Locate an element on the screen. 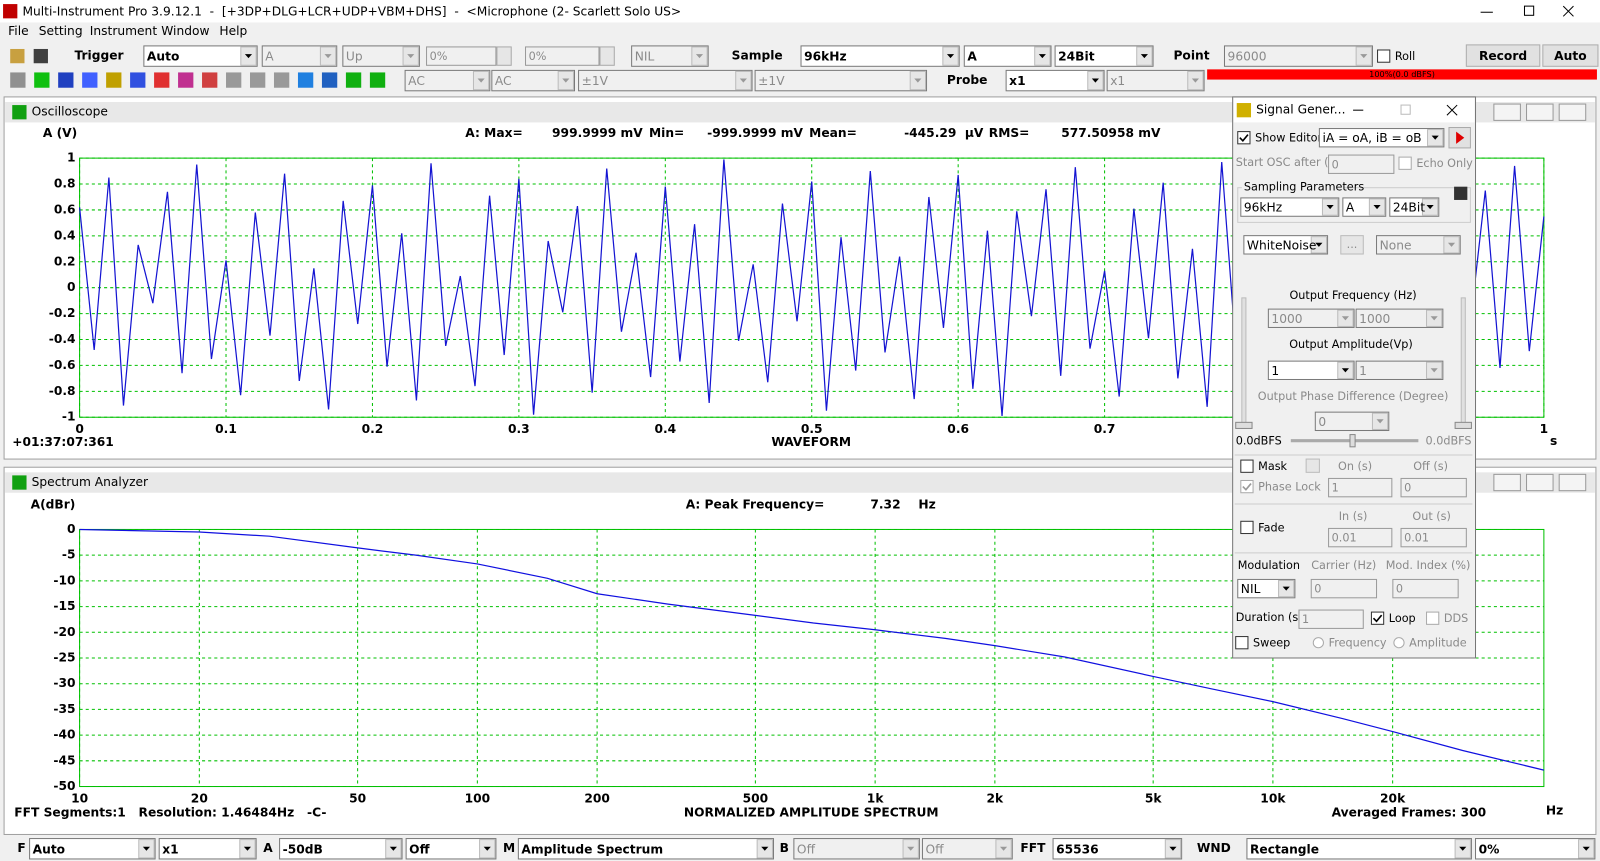 The height and width of the screenshot is (861, 1600). close-button is located at coordinates (1568, 11).